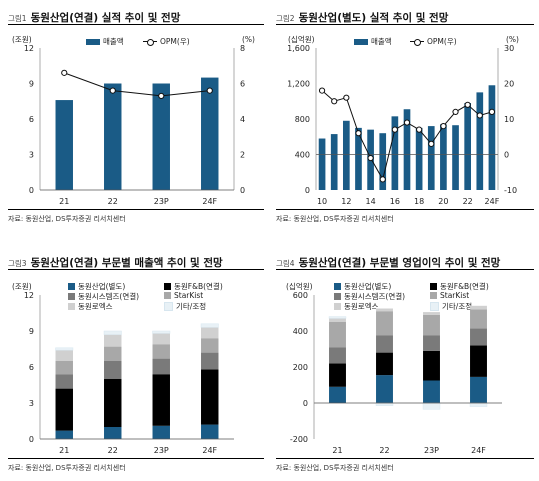 The image size is (539, 481). What do you see at coordinates (31, 331) in the screenshot?
I see `left-tick-label: 9` at bounding box center [31, 331].